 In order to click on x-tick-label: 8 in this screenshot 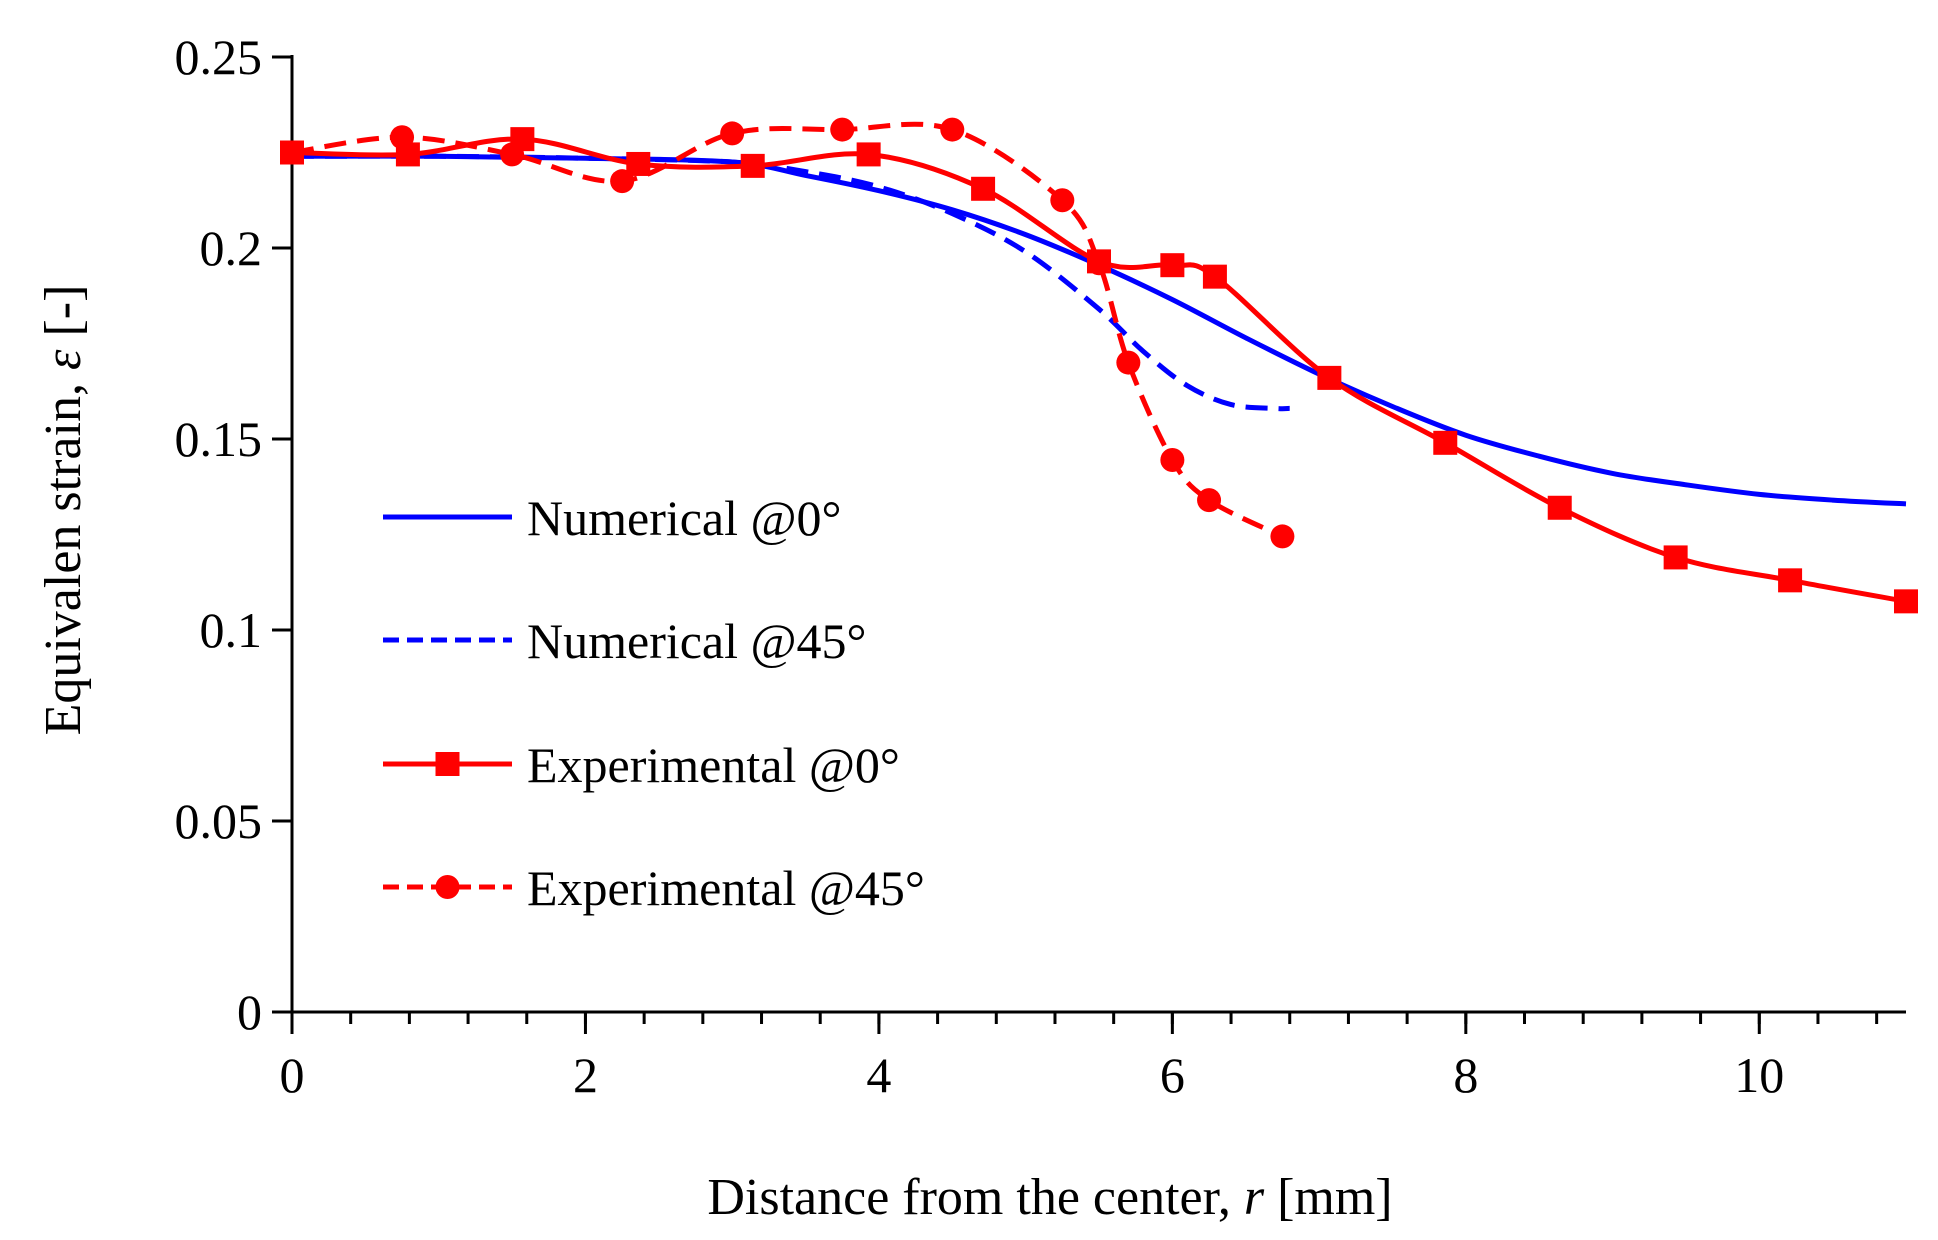, I will do `click(1465, 1075)`.